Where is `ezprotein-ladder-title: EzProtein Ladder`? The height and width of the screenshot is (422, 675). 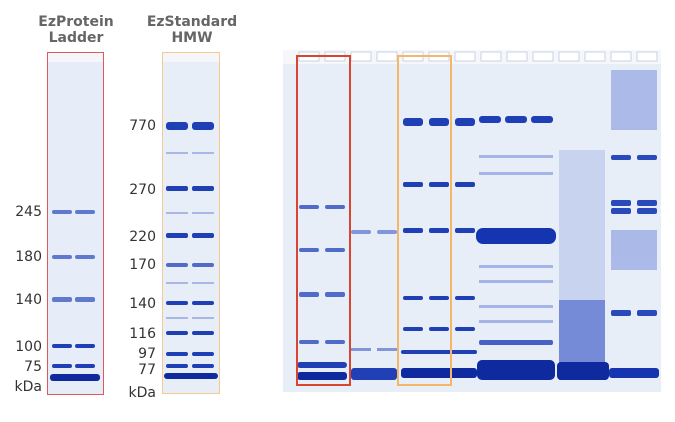 ezprotein-ladder-title: EzProtein Ladder is located at coordinates (76, 30).